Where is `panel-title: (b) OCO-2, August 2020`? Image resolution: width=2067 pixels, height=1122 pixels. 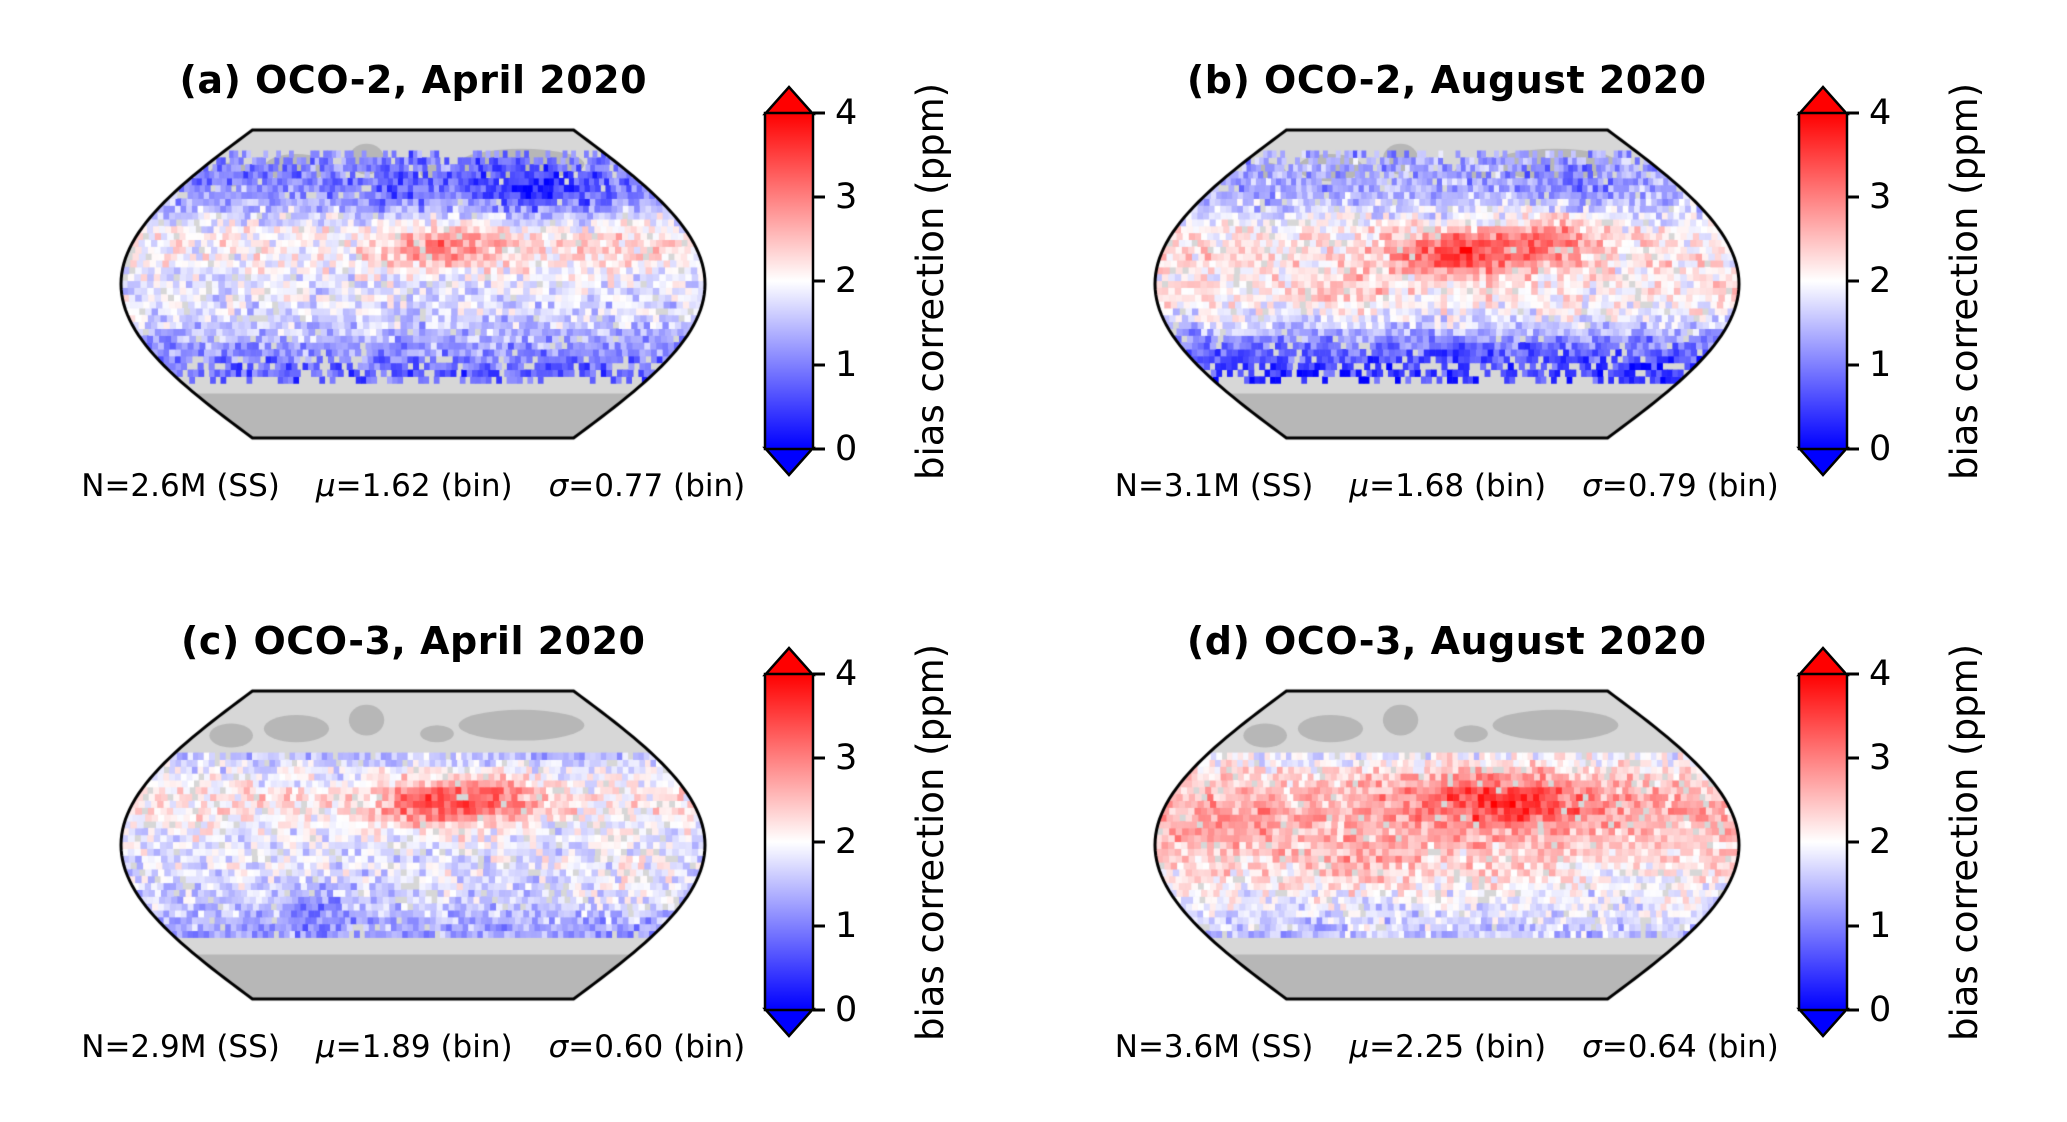
panel-title: (b) OCO-2, August 2020 is located at coordinates (1446, 79).